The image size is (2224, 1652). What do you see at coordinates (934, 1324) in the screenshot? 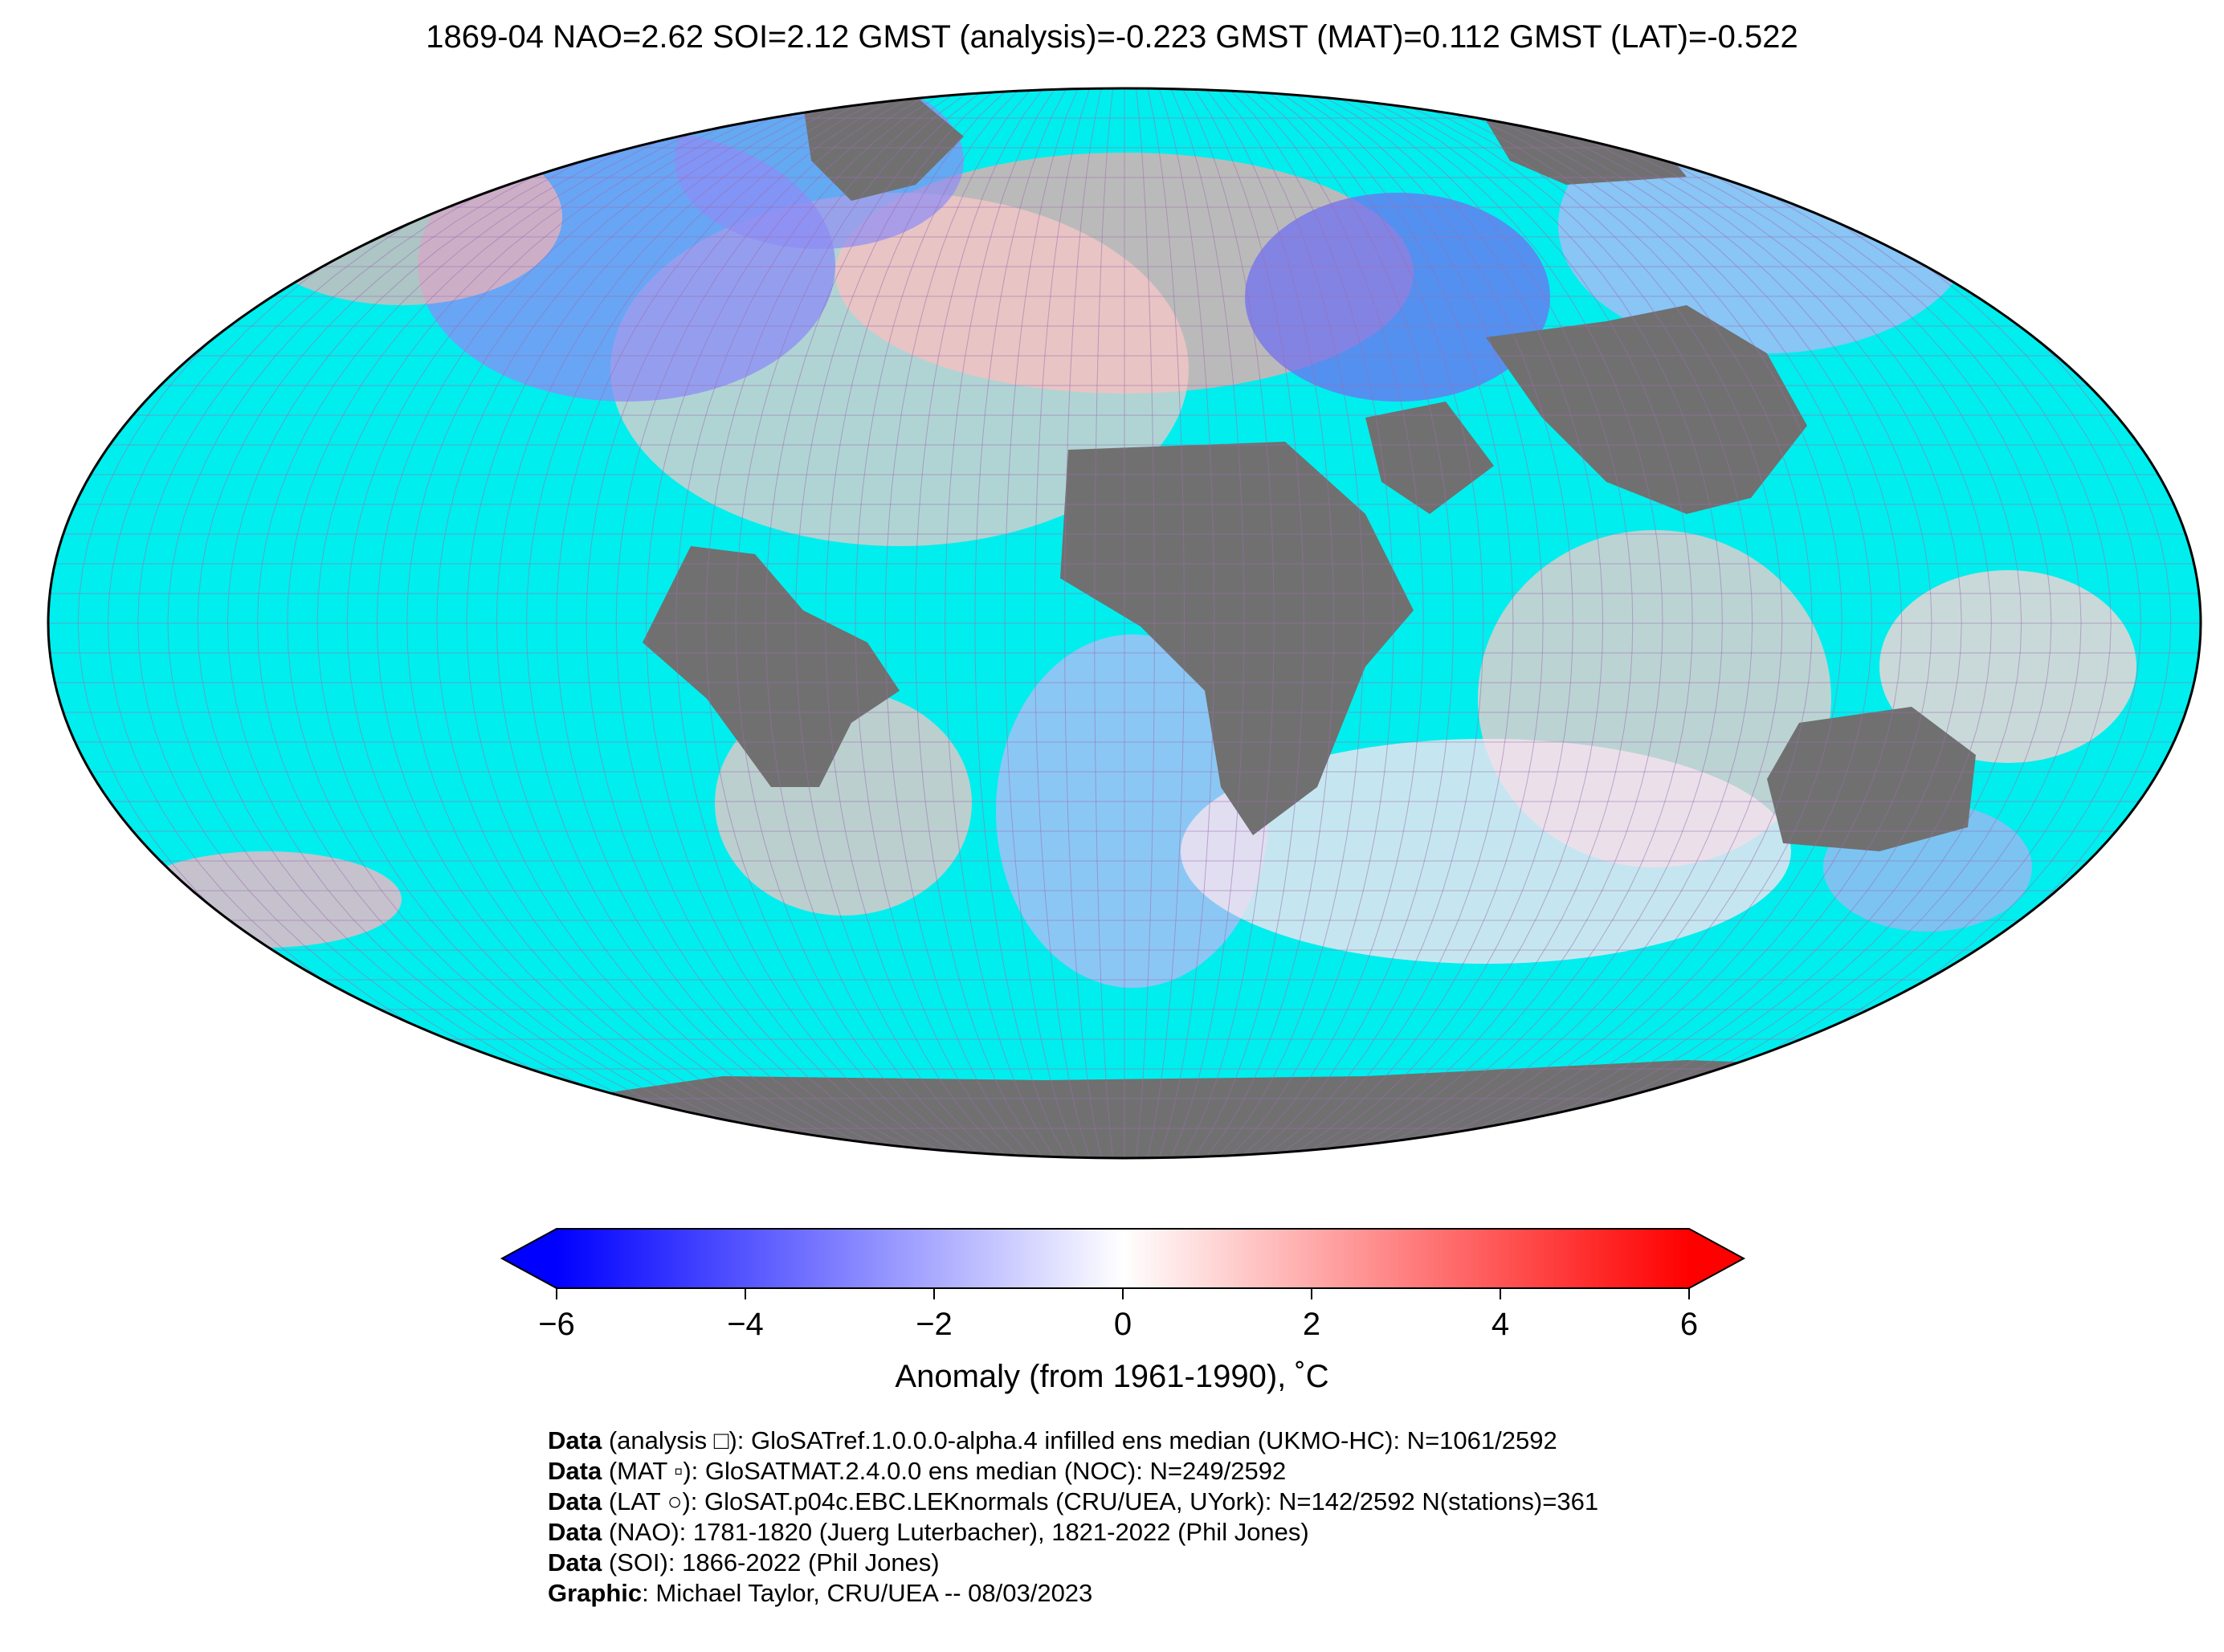
I see `colorbar-tick-label: −2` at bounding box center [934, 1324].